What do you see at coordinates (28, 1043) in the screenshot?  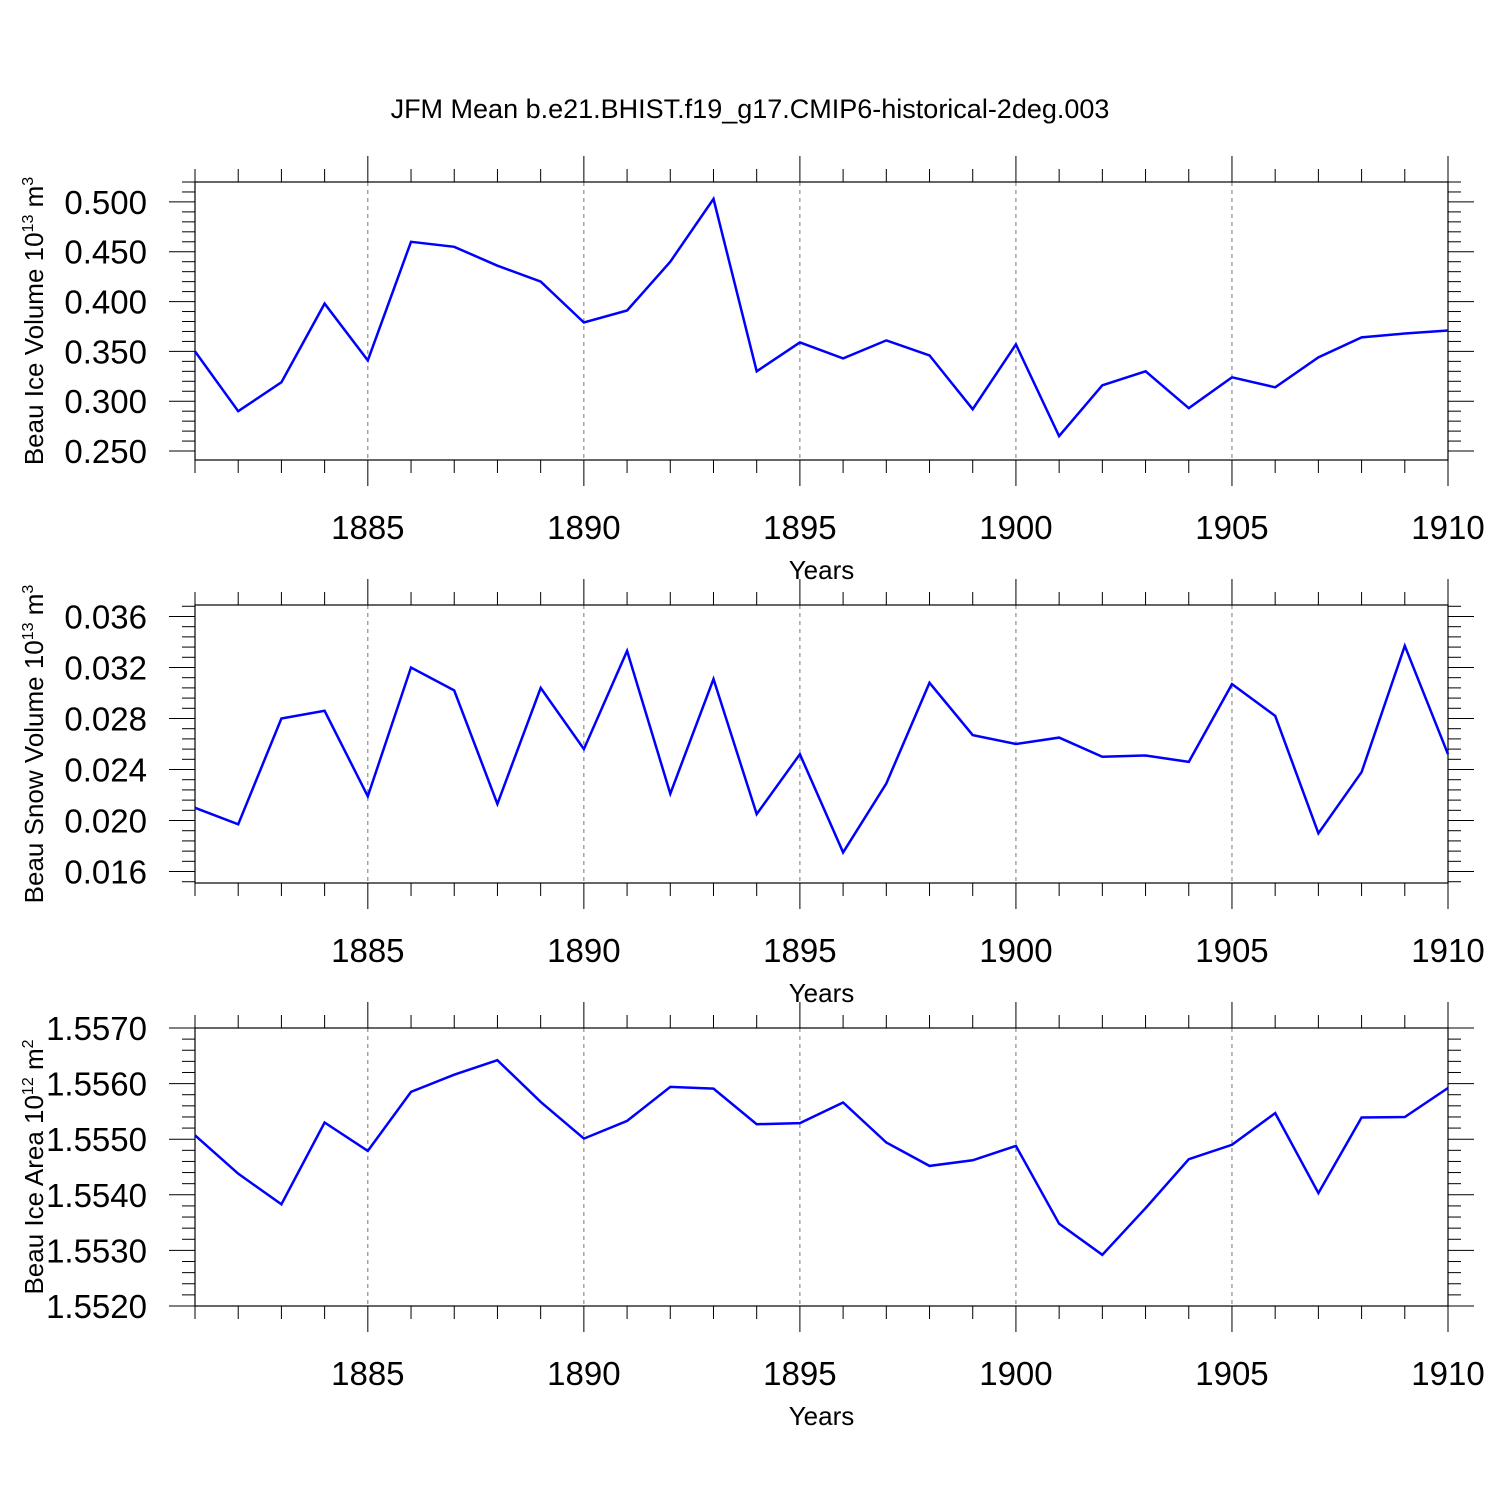 I see `y-axis-label-unit-exponent: 2` at bounding box center [28, 1043].